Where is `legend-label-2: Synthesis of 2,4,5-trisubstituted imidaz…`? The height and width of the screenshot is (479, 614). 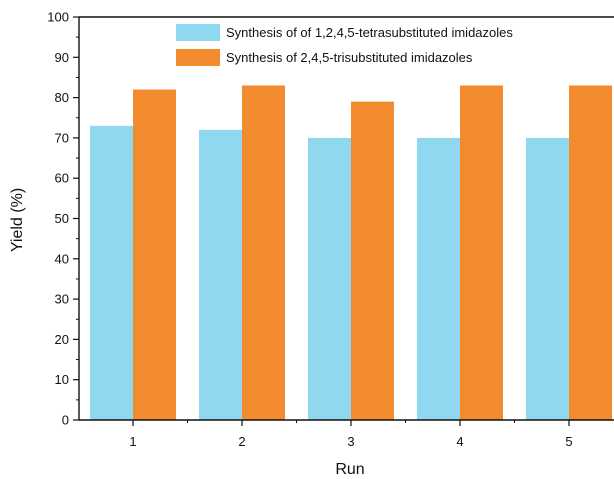 legend-label-2: Synthesis of 2,4,5-trisubstituted imidaz… is located at coordinates (349, 57).